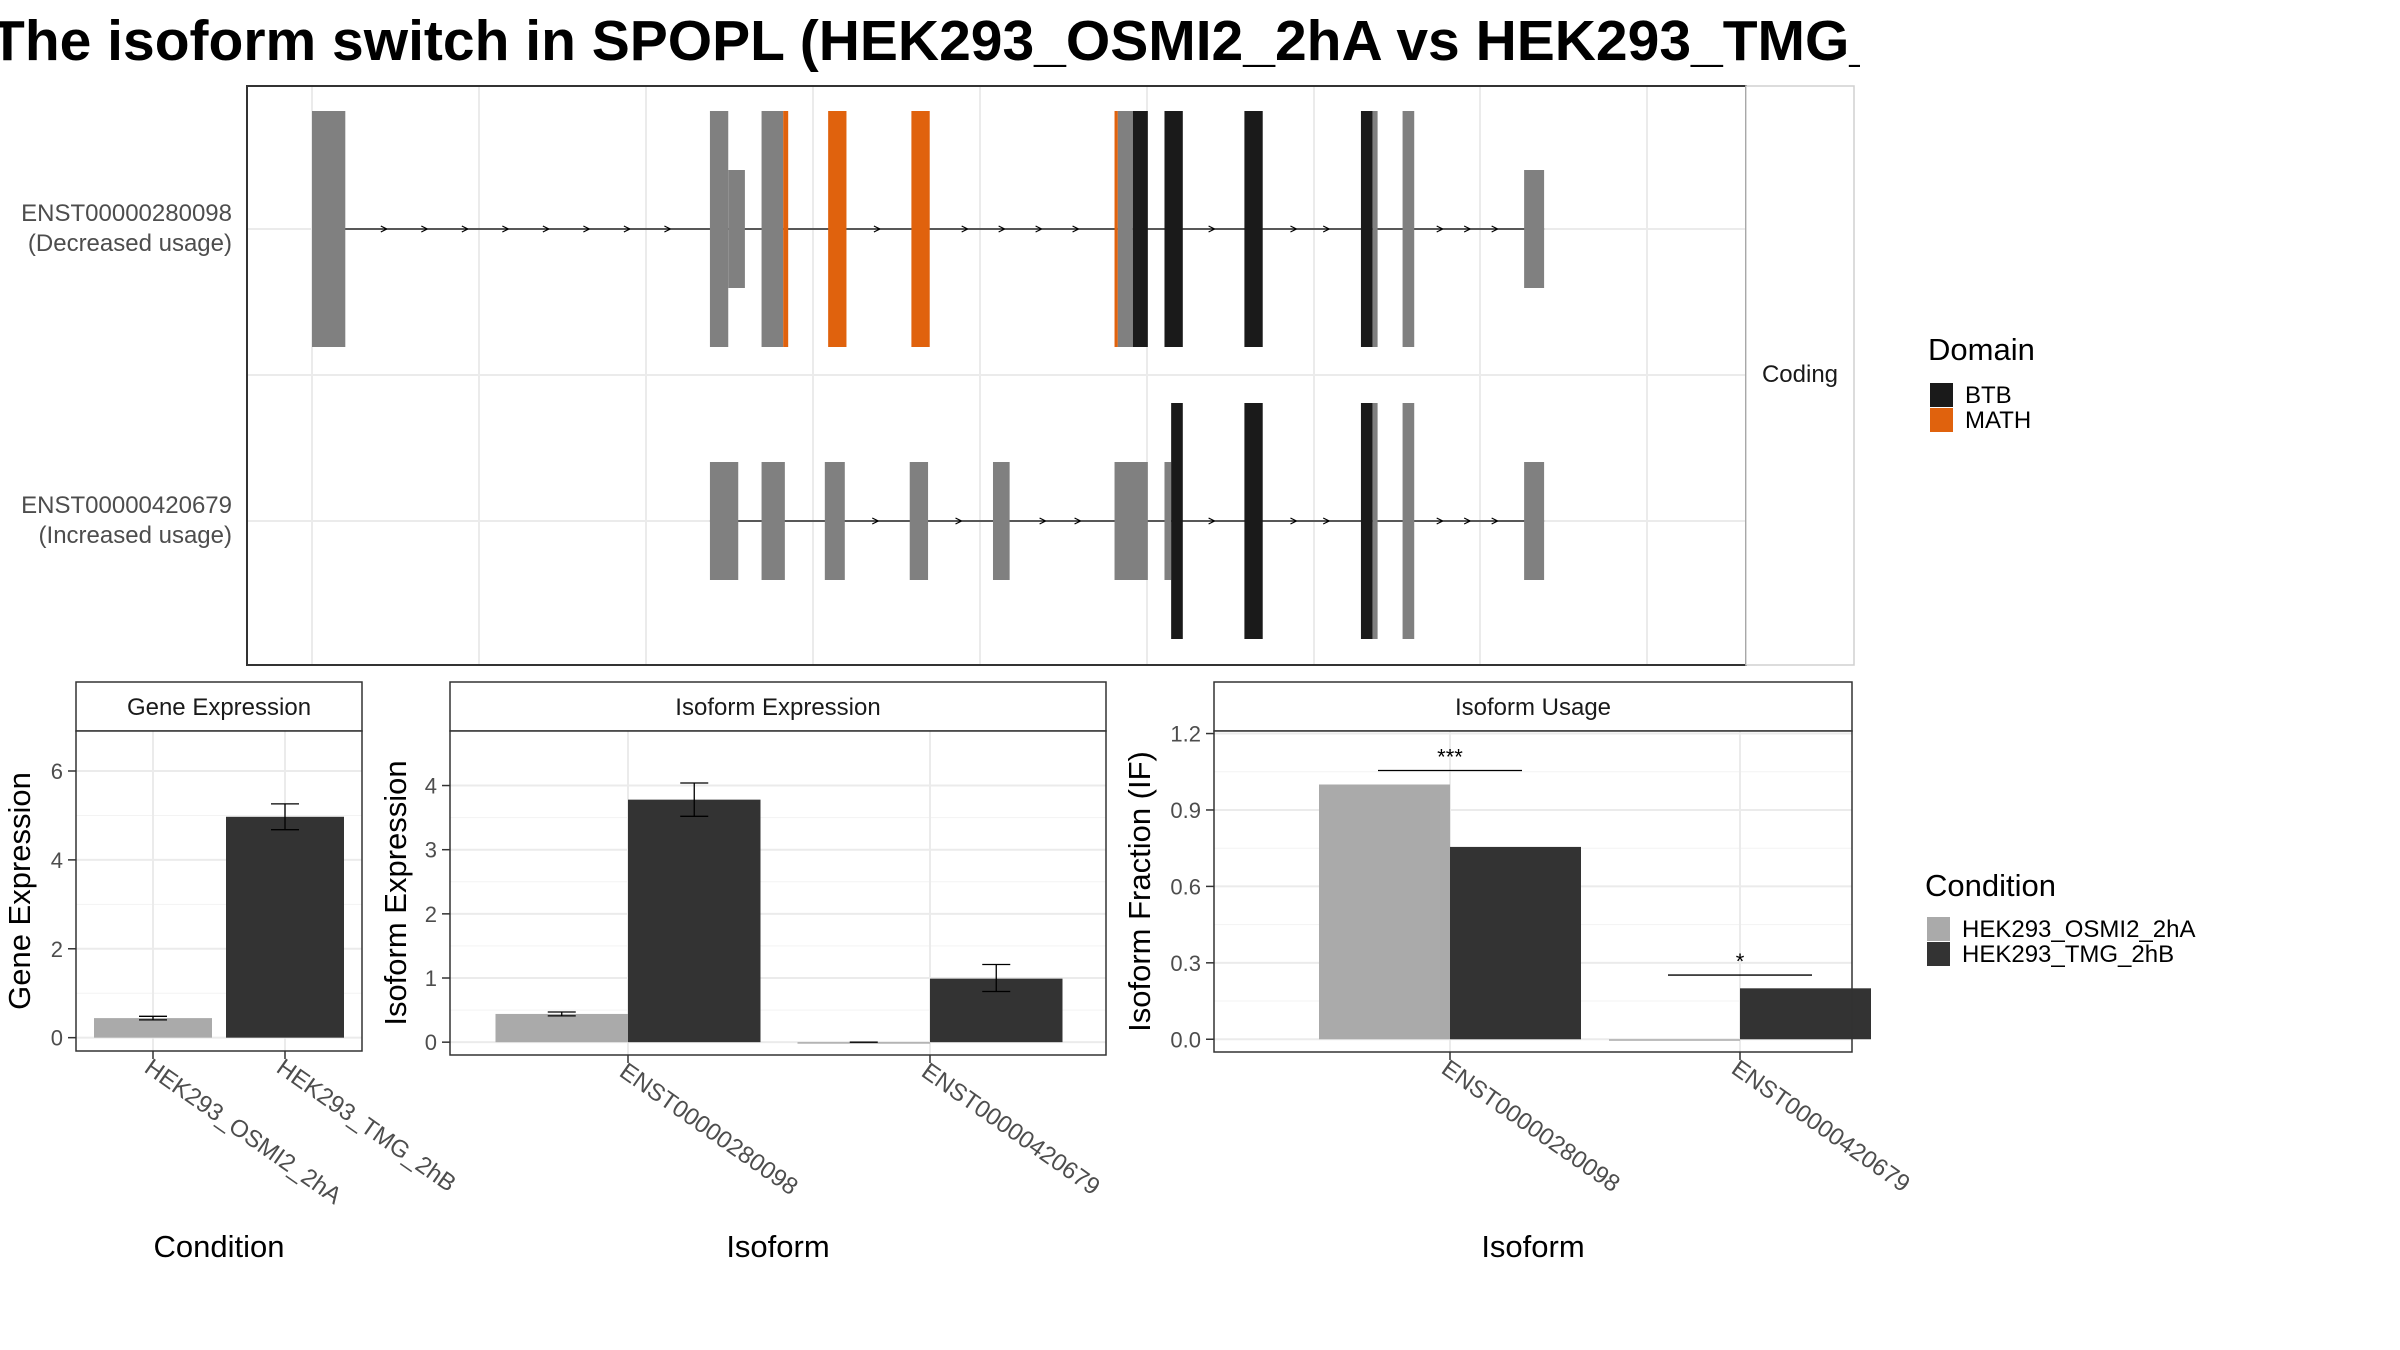 This screenshot has height=1350, width=2400. What do you see at coordinates (1185, 810) in the screenshot?
I see `y-tick-label: 0.9` at bounding box center [1185, 810].